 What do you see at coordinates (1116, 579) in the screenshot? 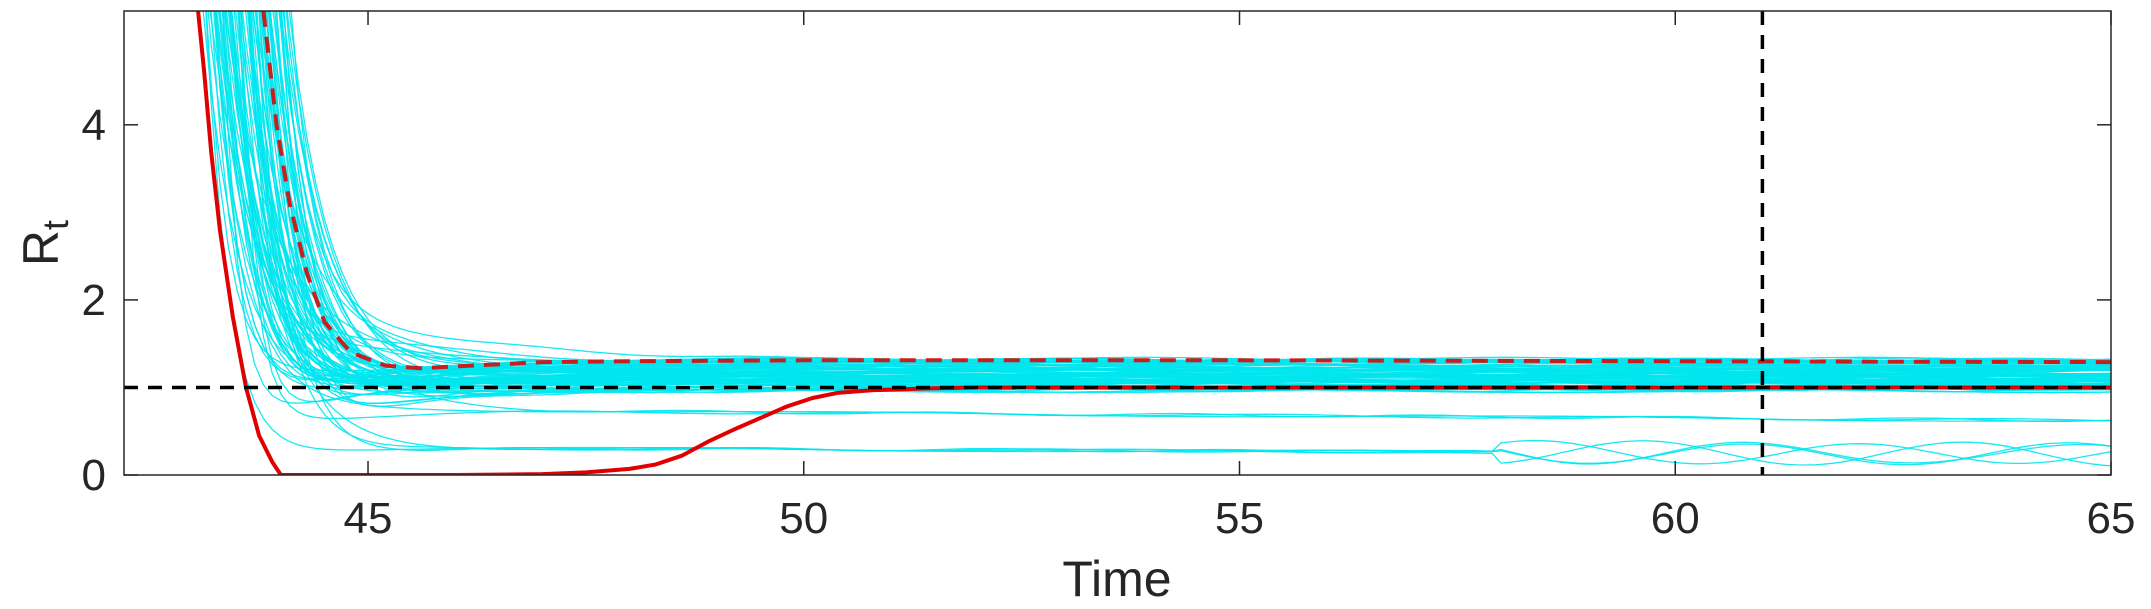
I see `x-axis-title: Time` at bounding box center [1116, 579].